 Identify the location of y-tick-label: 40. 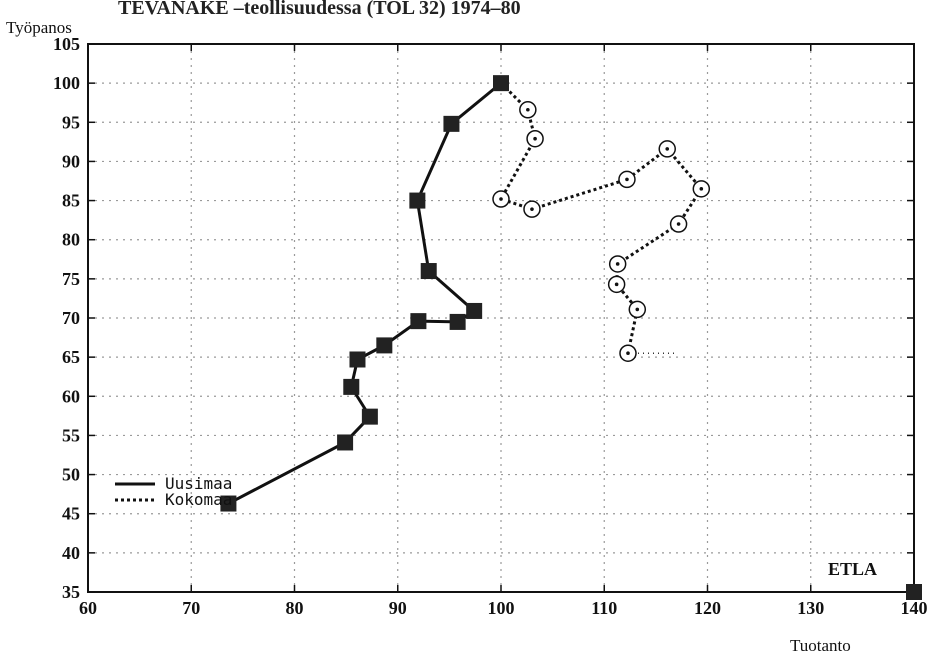
(71, 553).